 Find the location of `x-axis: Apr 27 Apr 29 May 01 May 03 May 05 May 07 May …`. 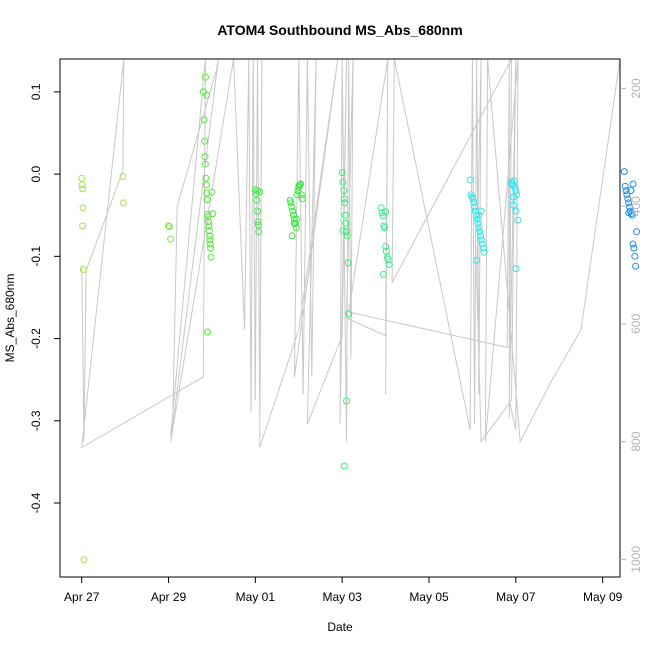

x-axis: Apr 27 Apr 29 May 01 May 03 May 05 May 07 May … is located at coordinates (343, 590).